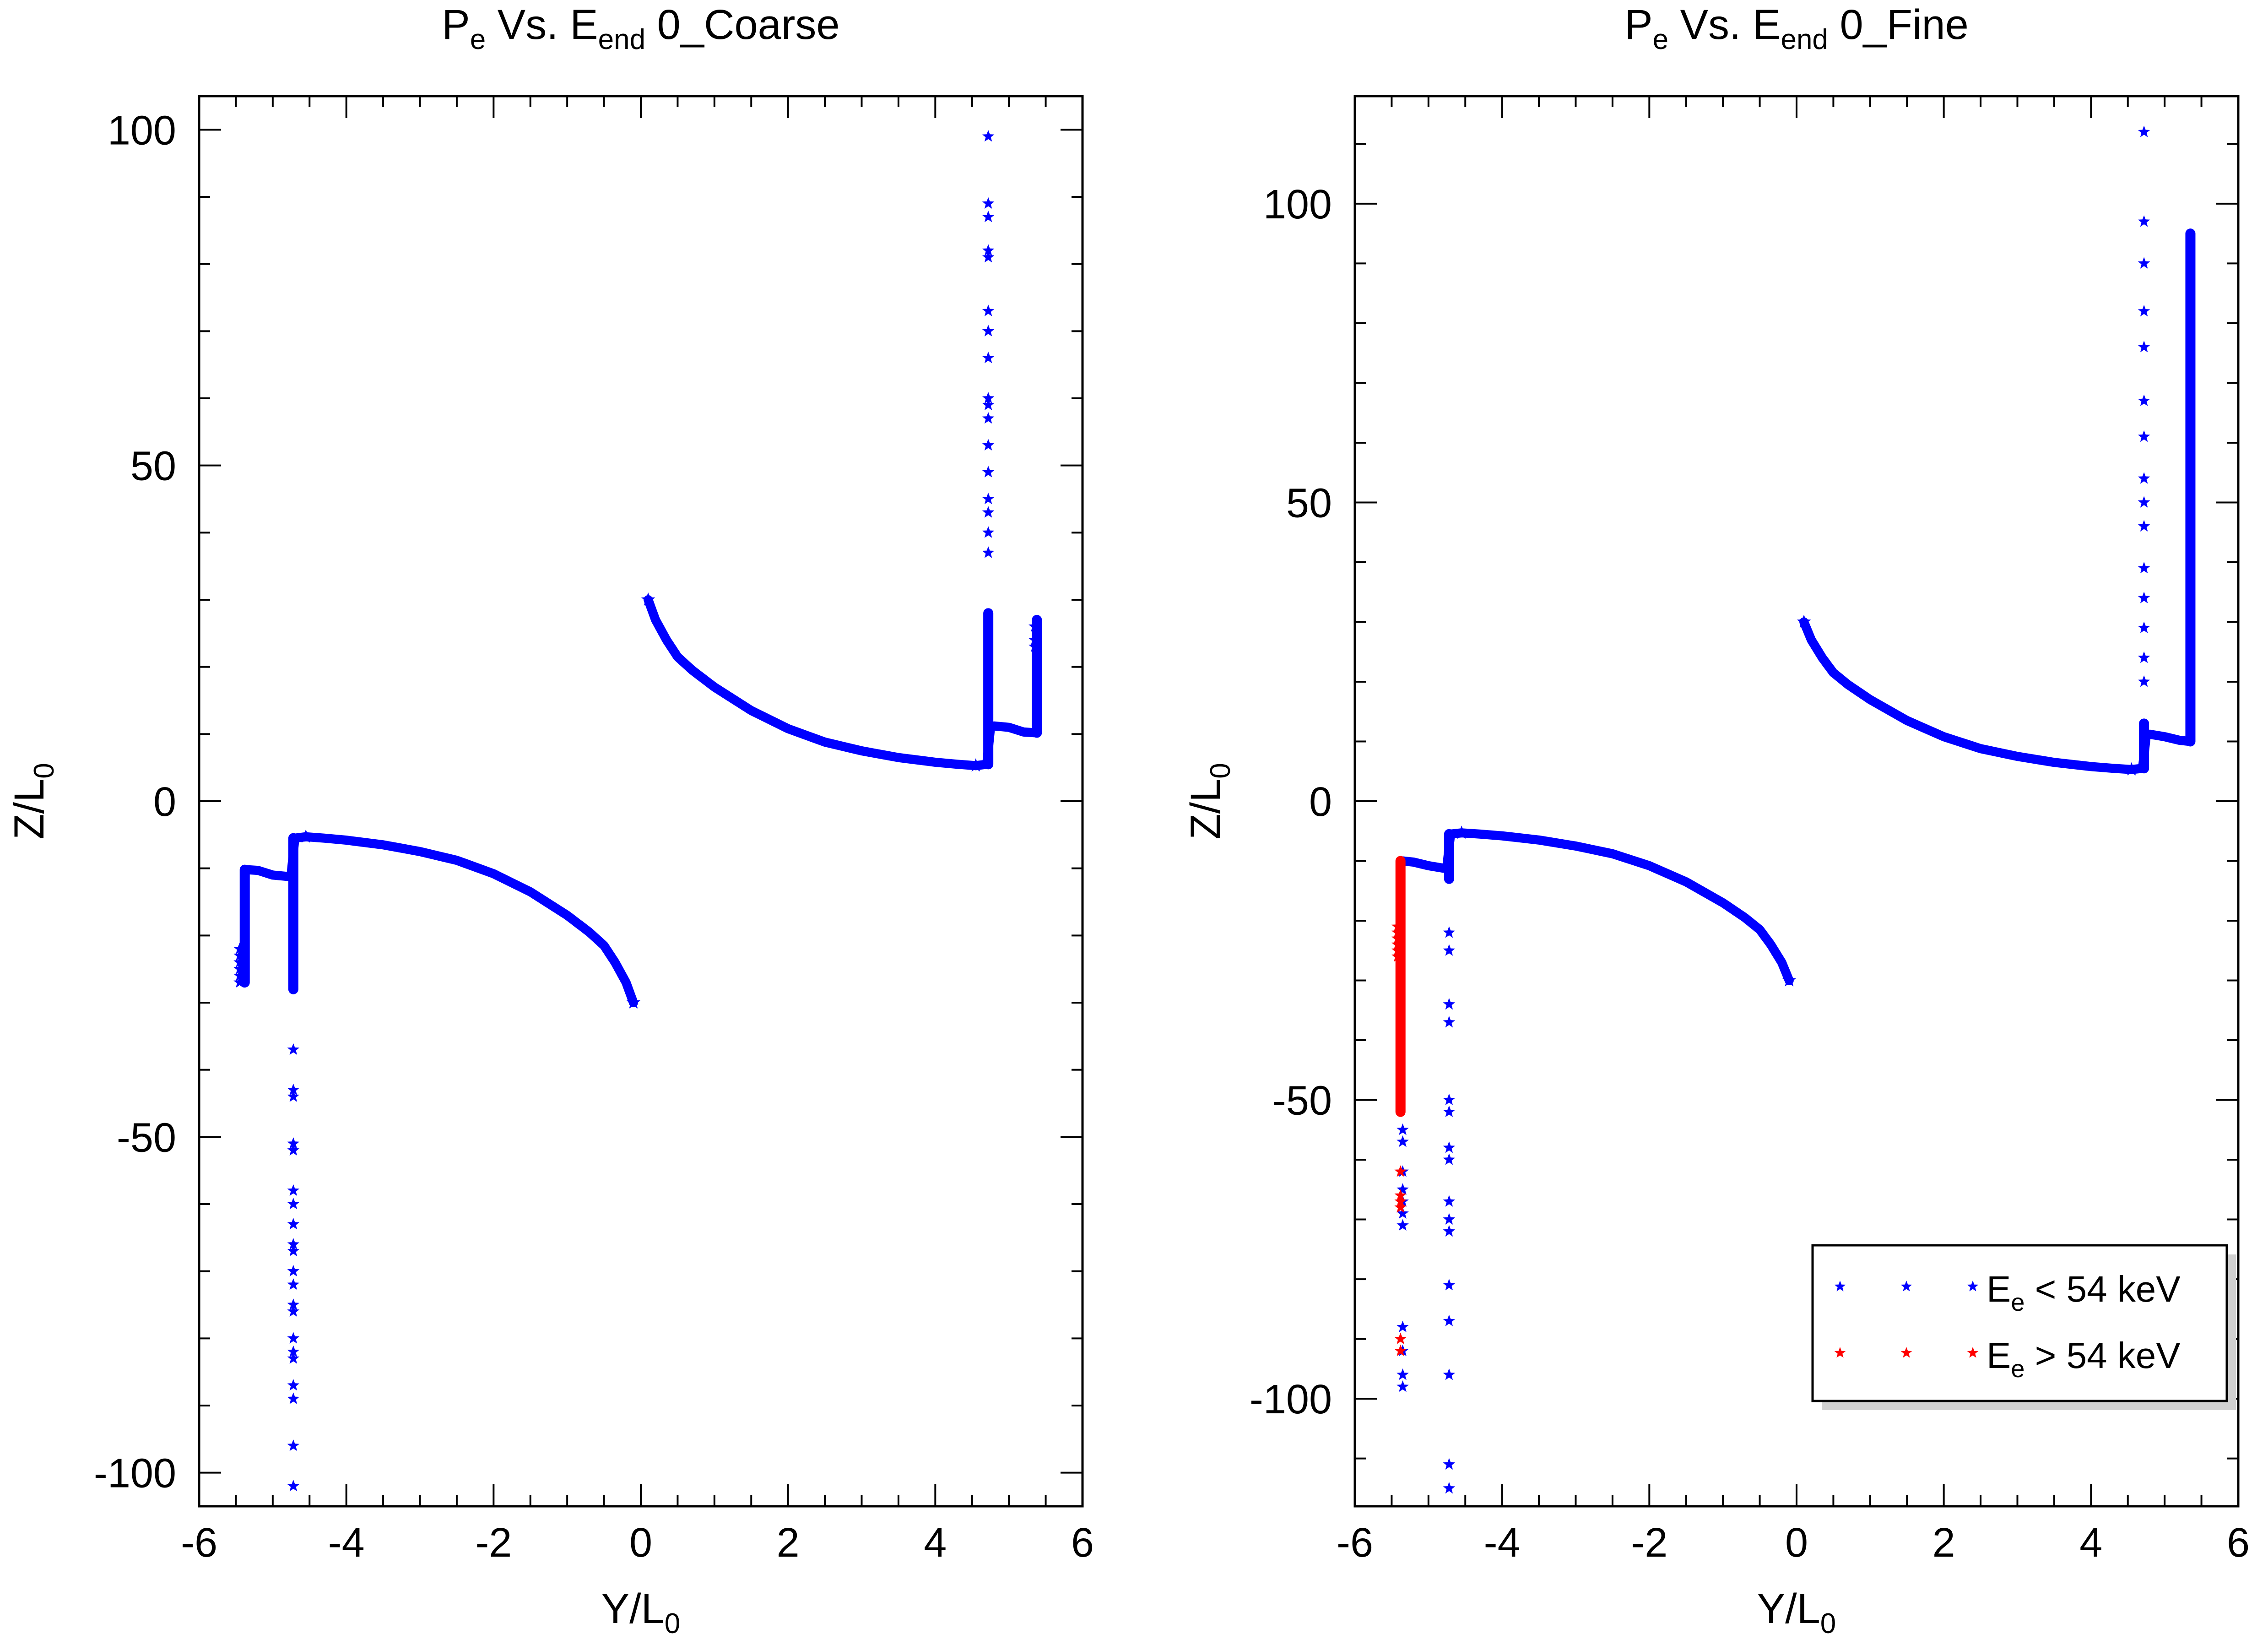  What do you see at coordinates (346, 1543) in the screenshot?
I see `x-tick-label: -4` at bounding box center [346, 1543].